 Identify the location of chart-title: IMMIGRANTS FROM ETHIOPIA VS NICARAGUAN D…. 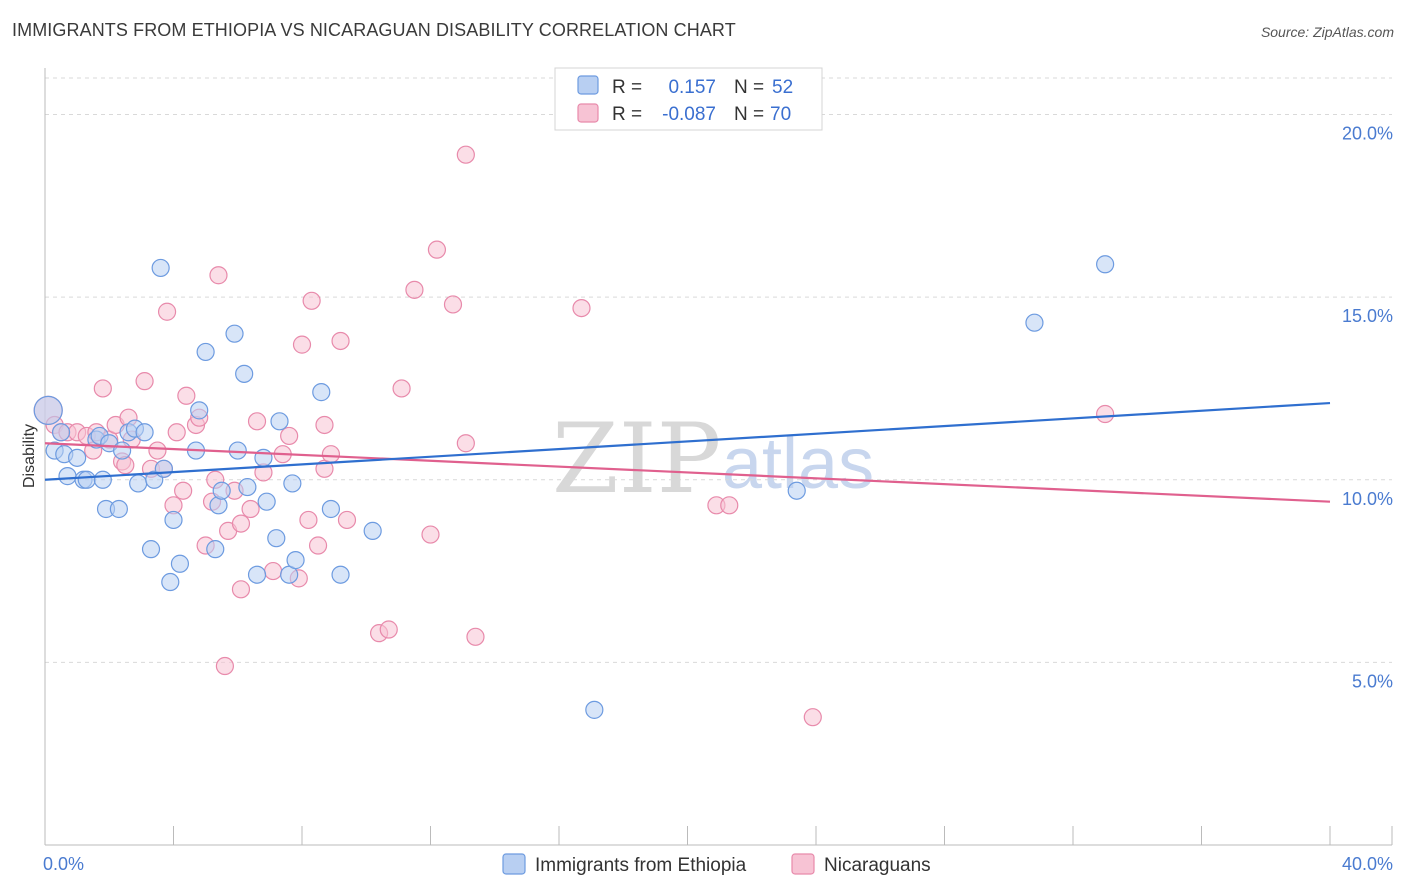
(374, 30).